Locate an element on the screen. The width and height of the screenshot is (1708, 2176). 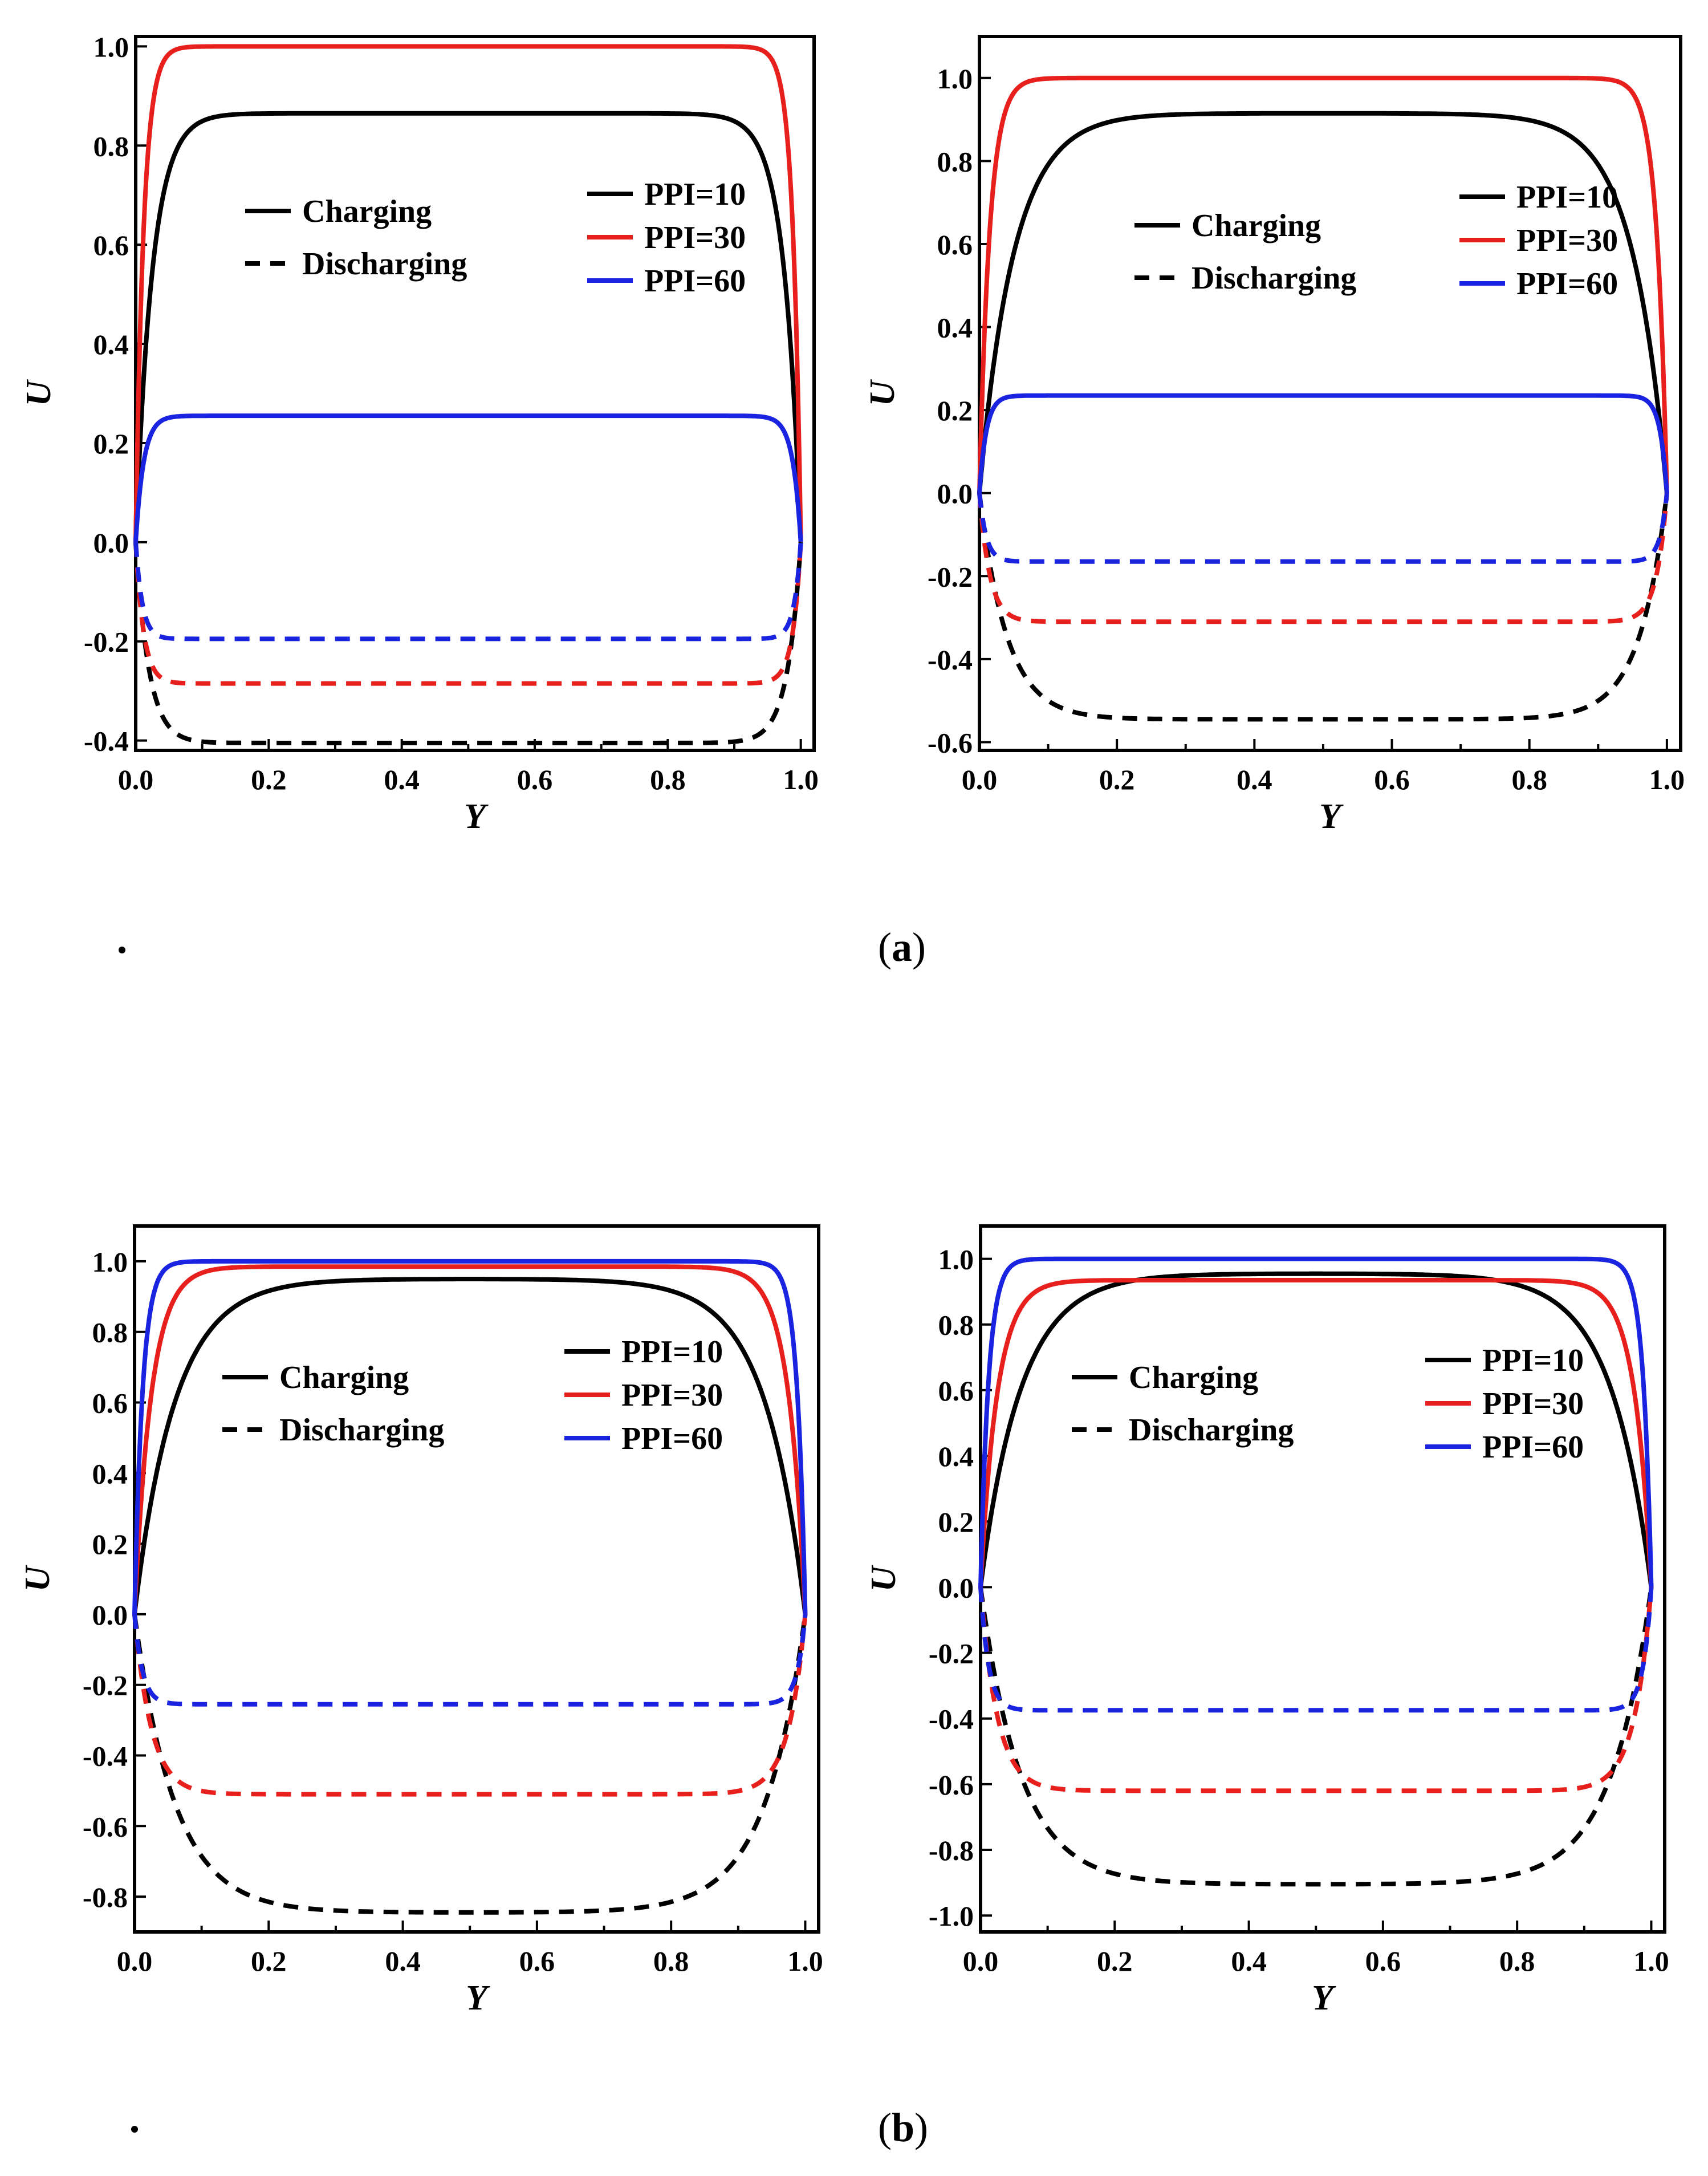
caption-b-close: ) is located at coordinates (921, 2127).